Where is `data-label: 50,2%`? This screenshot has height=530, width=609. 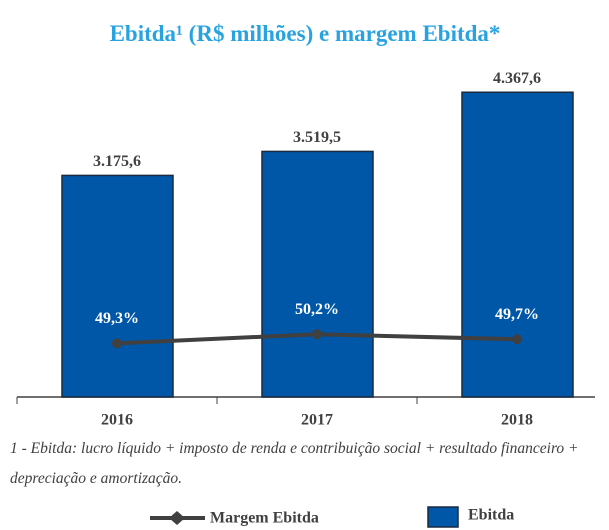 data-label: 50,2% is located at coordinates (317, 309).